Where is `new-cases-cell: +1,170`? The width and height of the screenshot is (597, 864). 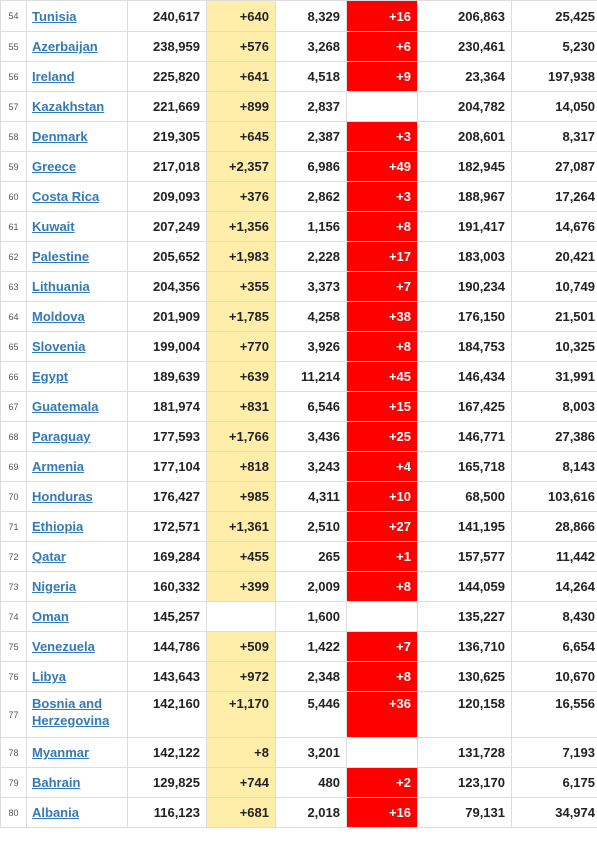
new-cases-cell: +1,170 is located at coordinates (241, 714).